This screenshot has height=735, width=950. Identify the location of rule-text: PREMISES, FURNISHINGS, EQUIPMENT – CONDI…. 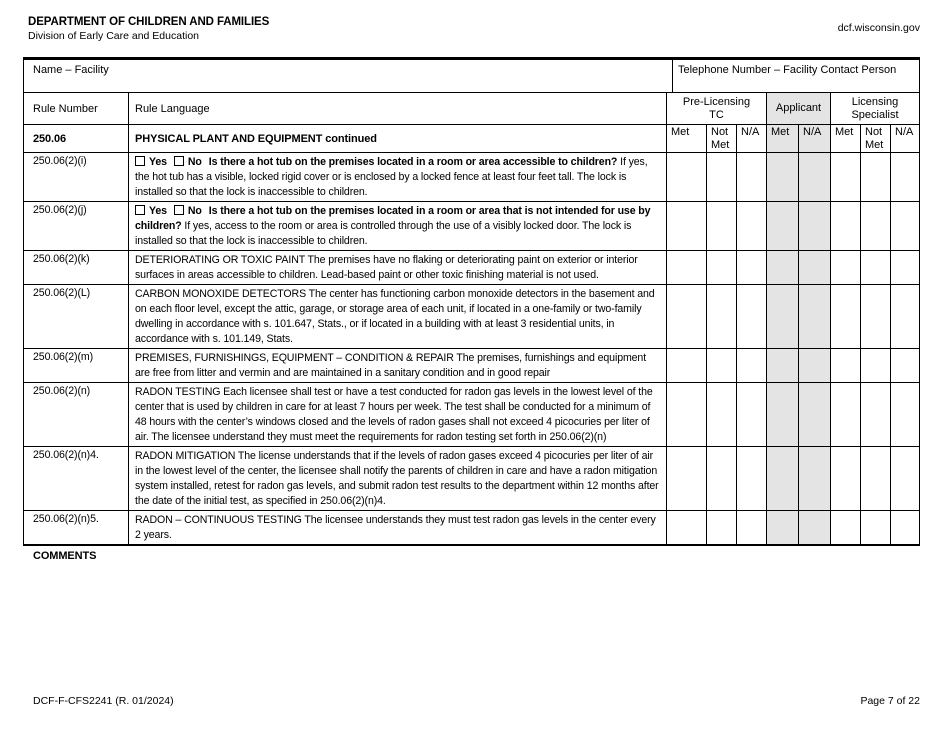
(391, 365).